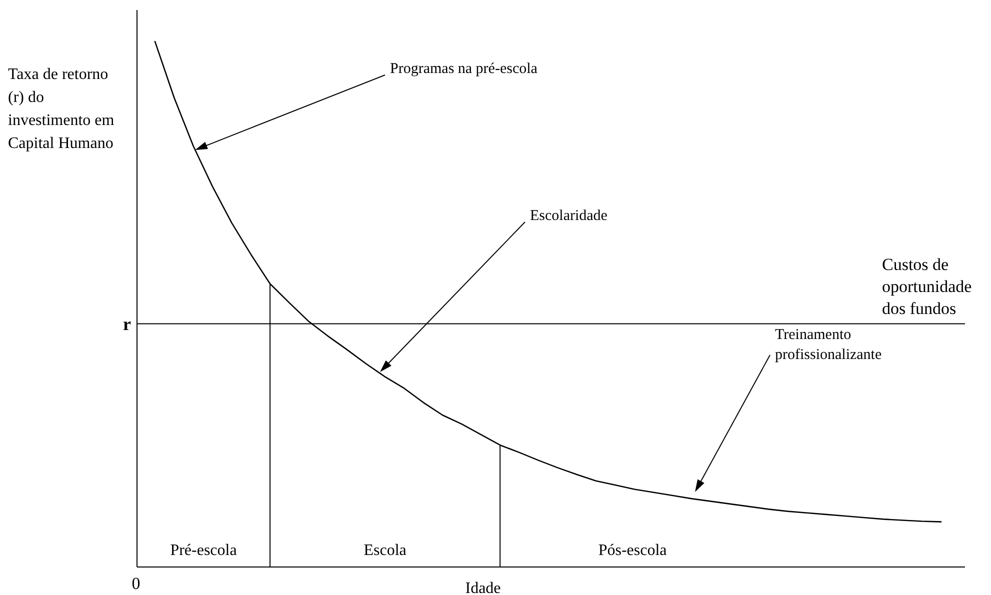 Image resolution: width=991 pixels, height=595 pixels. What do you see at coordinates (828, 345) in the screenshot?
I see `annotation: Treinamento profissionalizante` at bounding box center [828, 345].